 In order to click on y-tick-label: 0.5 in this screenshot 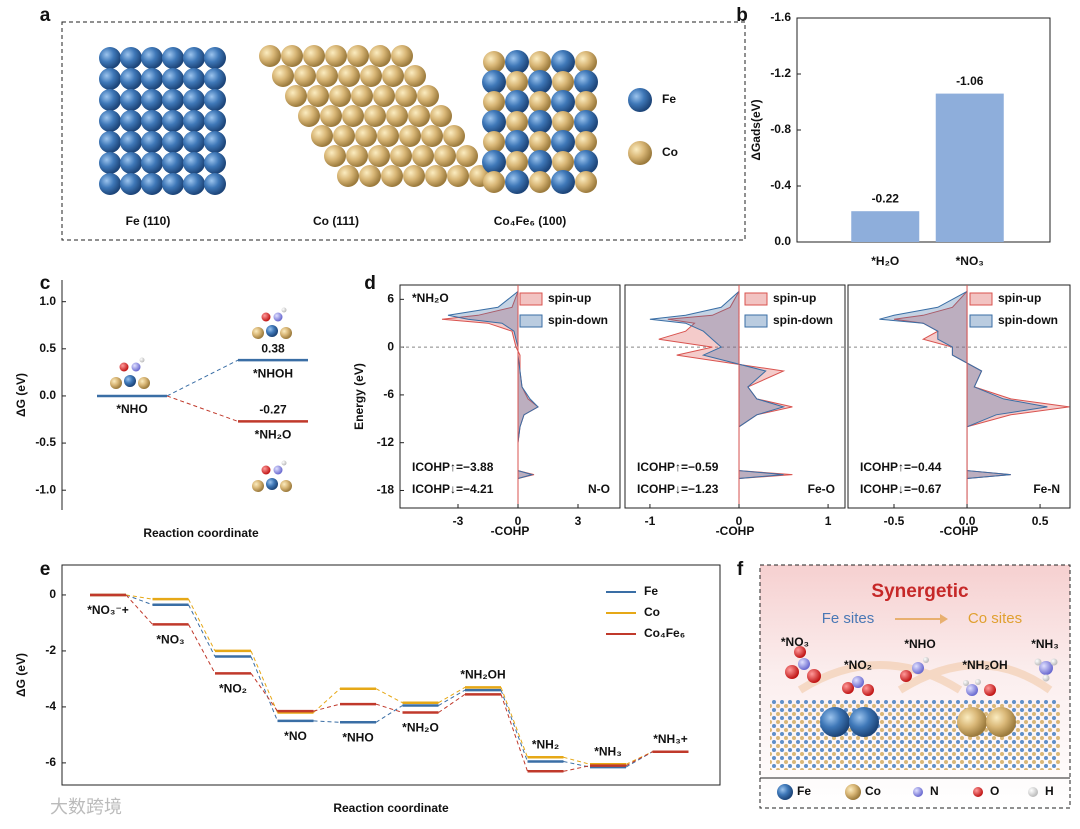, I will do `click(47, 348)`.